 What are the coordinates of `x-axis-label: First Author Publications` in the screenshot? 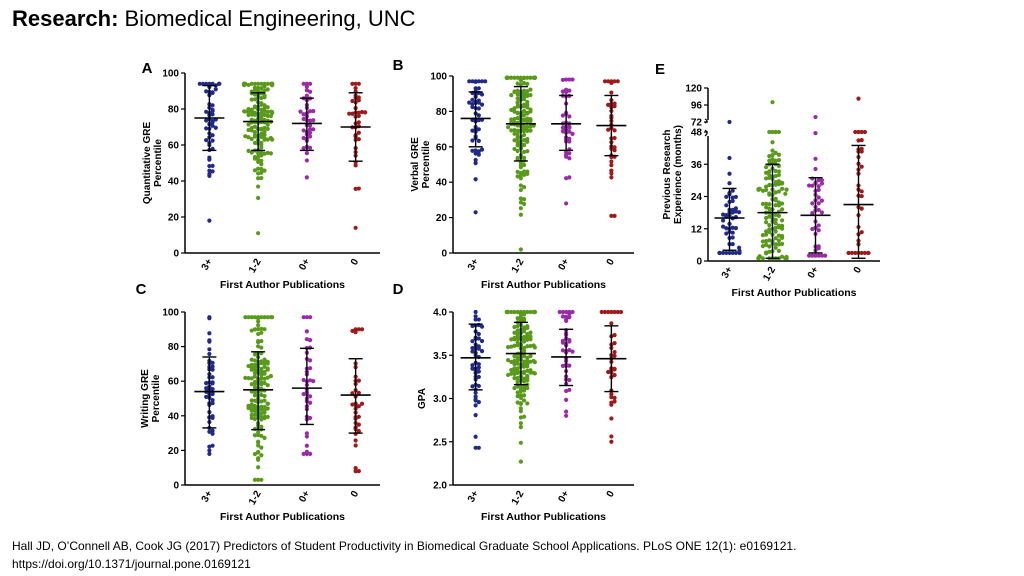 It's located at (282, 517).